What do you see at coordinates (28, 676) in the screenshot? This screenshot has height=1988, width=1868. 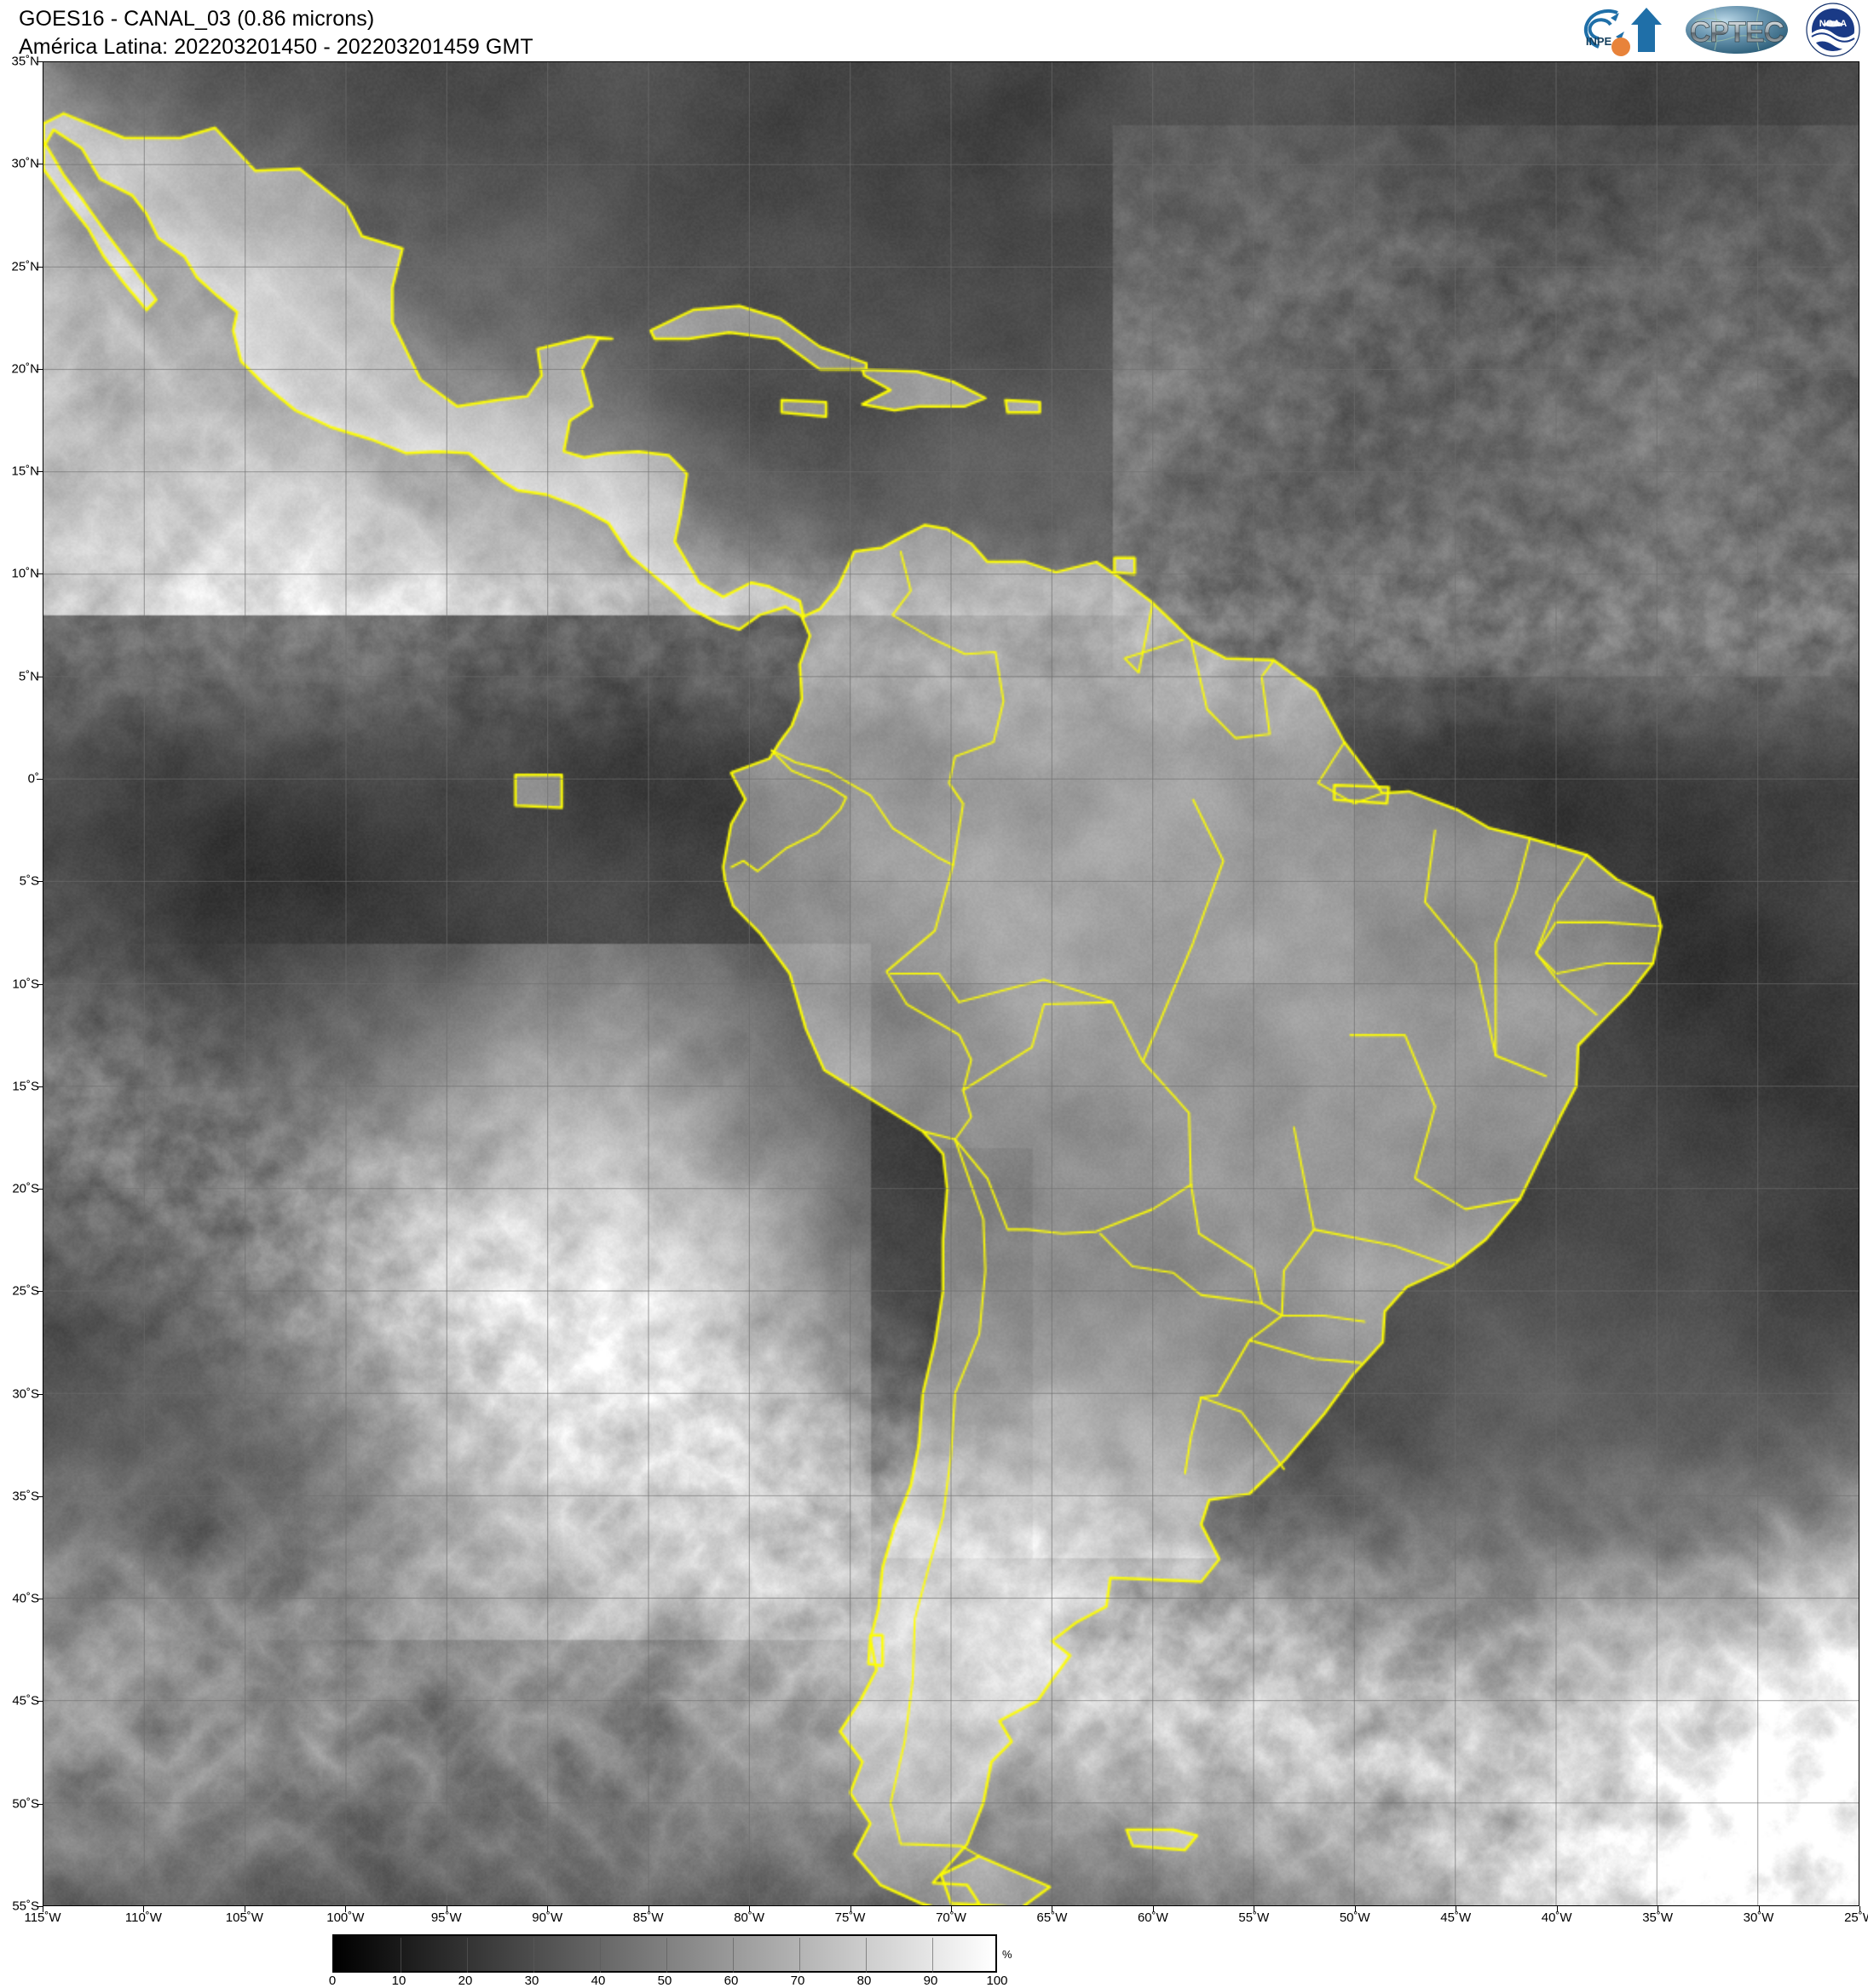 I see `lat-tick-label: 5˚N` at bounding box center [28, 676].